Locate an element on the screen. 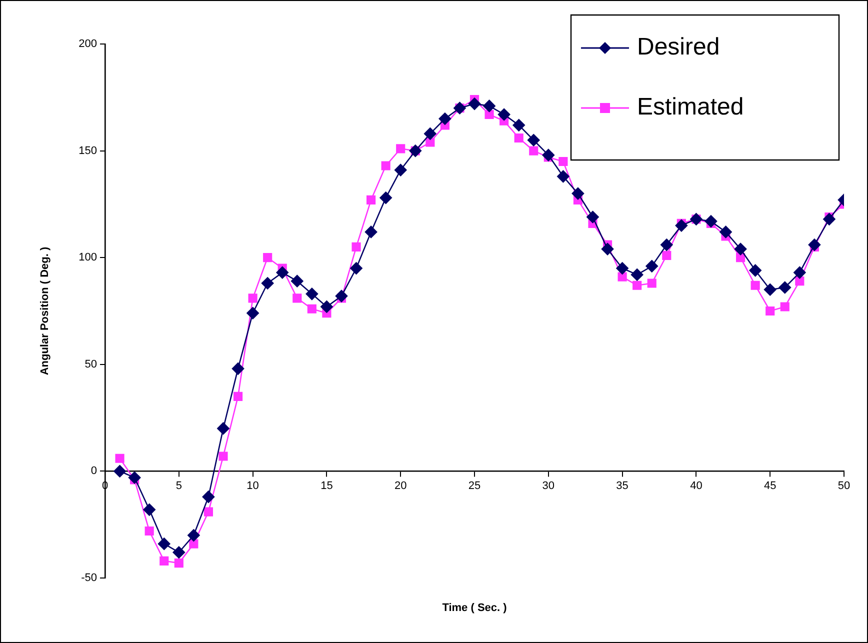 The image size is (868, 643). y-axis-title: Angular Position ( Deg. ) is located at coordinates (45, 311).